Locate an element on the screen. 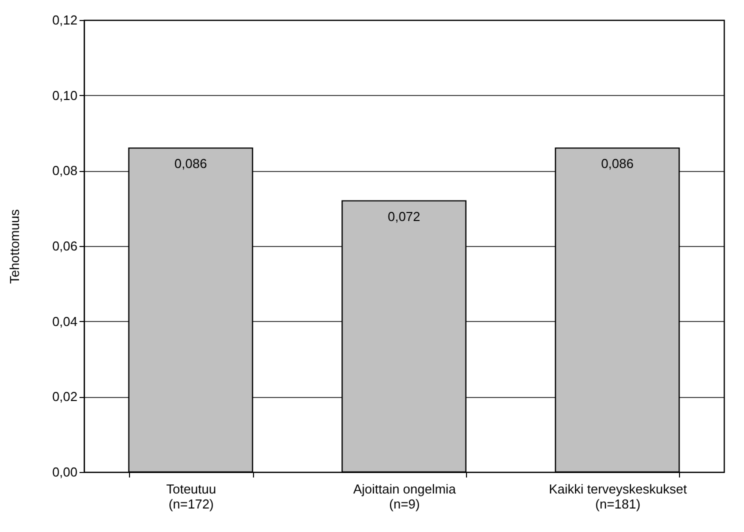 This screenshot has width=744, height=532. y-tick-label: 0,00 is located at coordinates (65, 472).